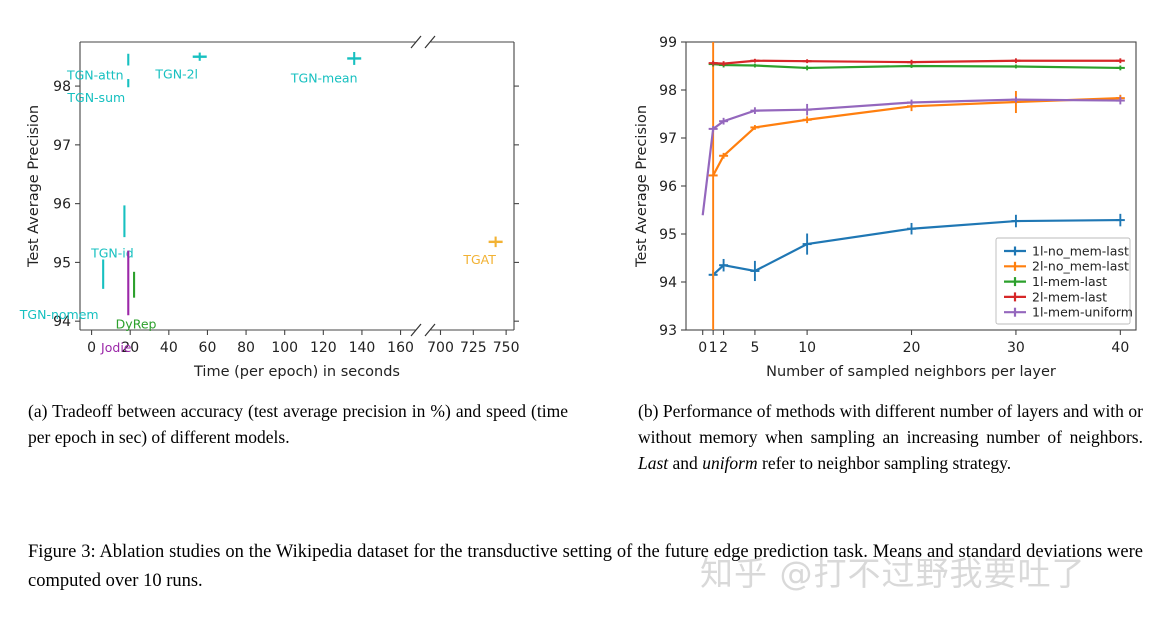 The image size is (1159, 621). I want to click on x-tick-label: 120, so click(323, 348).